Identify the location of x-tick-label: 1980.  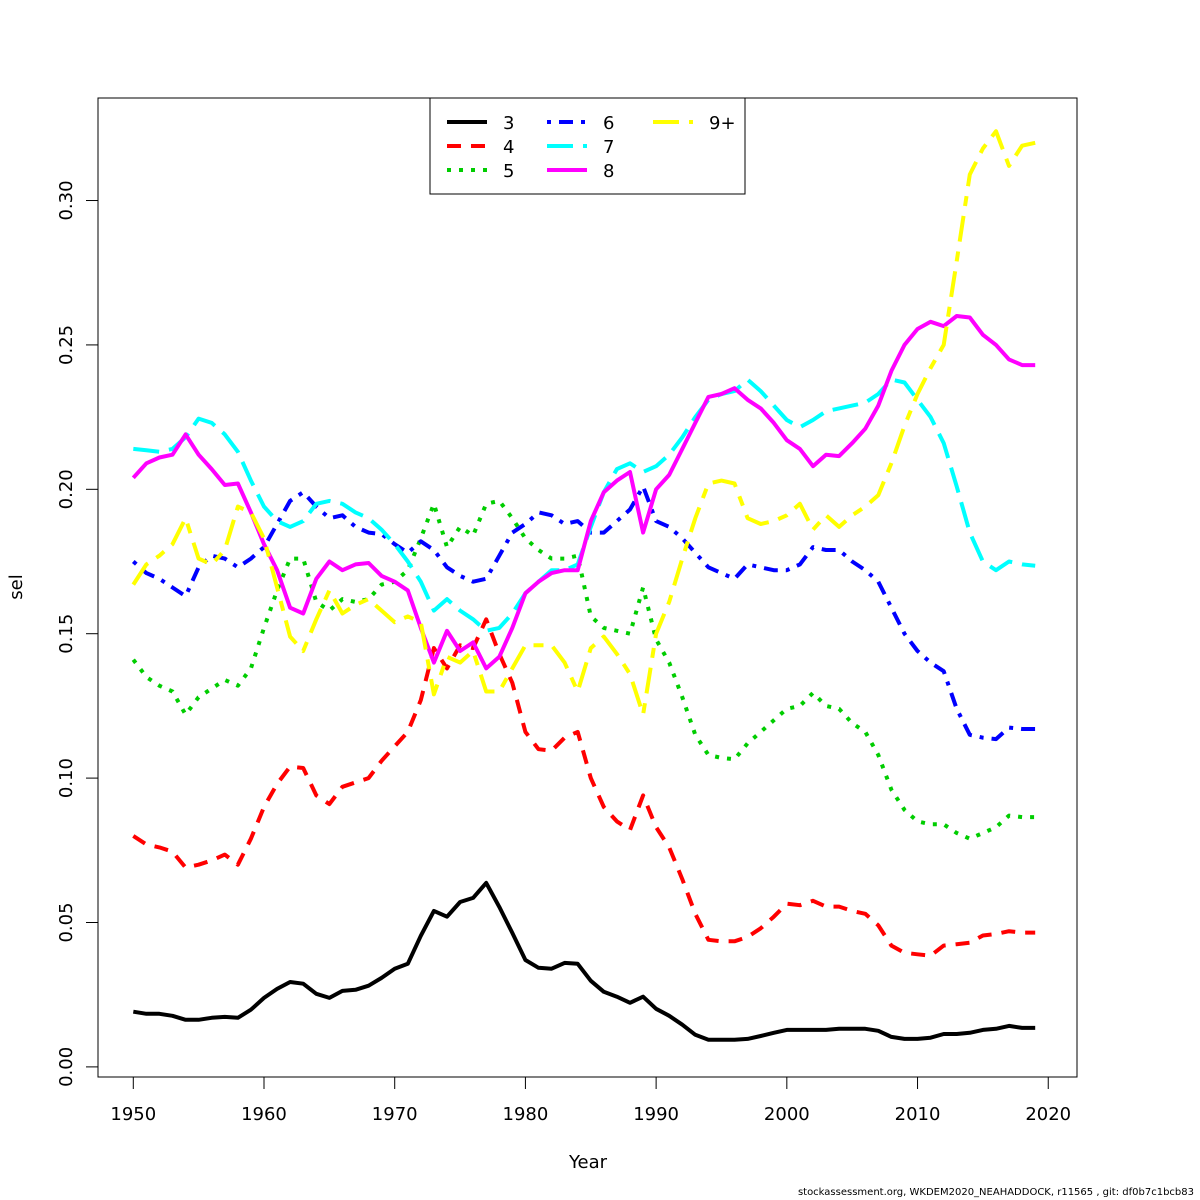
(526, 1114).